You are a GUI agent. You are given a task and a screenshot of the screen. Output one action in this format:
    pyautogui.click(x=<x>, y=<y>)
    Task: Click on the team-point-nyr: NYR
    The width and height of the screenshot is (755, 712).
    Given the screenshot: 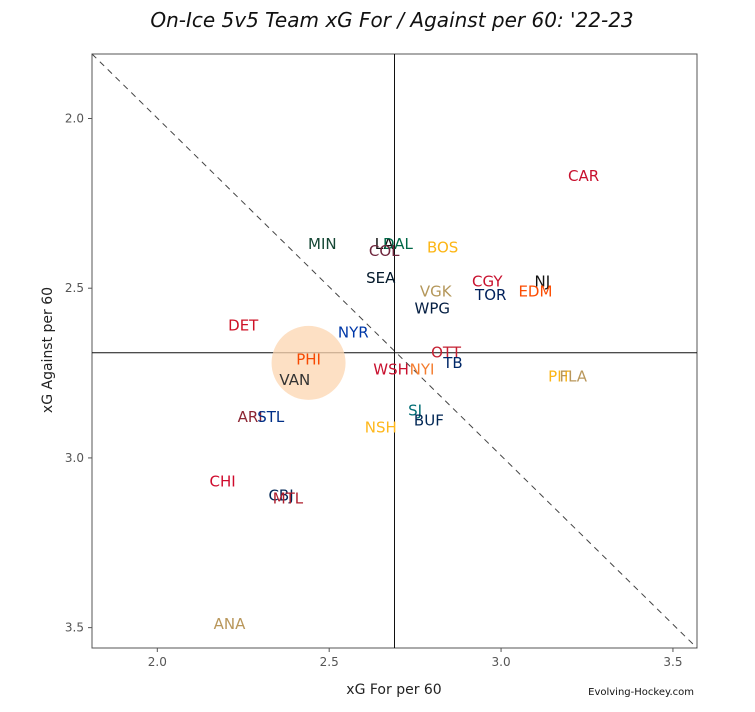 What is the action you would take?
    pyautogui.click(x=353, y=332)
    